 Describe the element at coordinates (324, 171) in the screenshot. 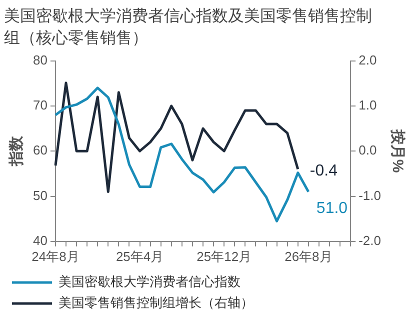

I see `data-label: -0.4` at that location.